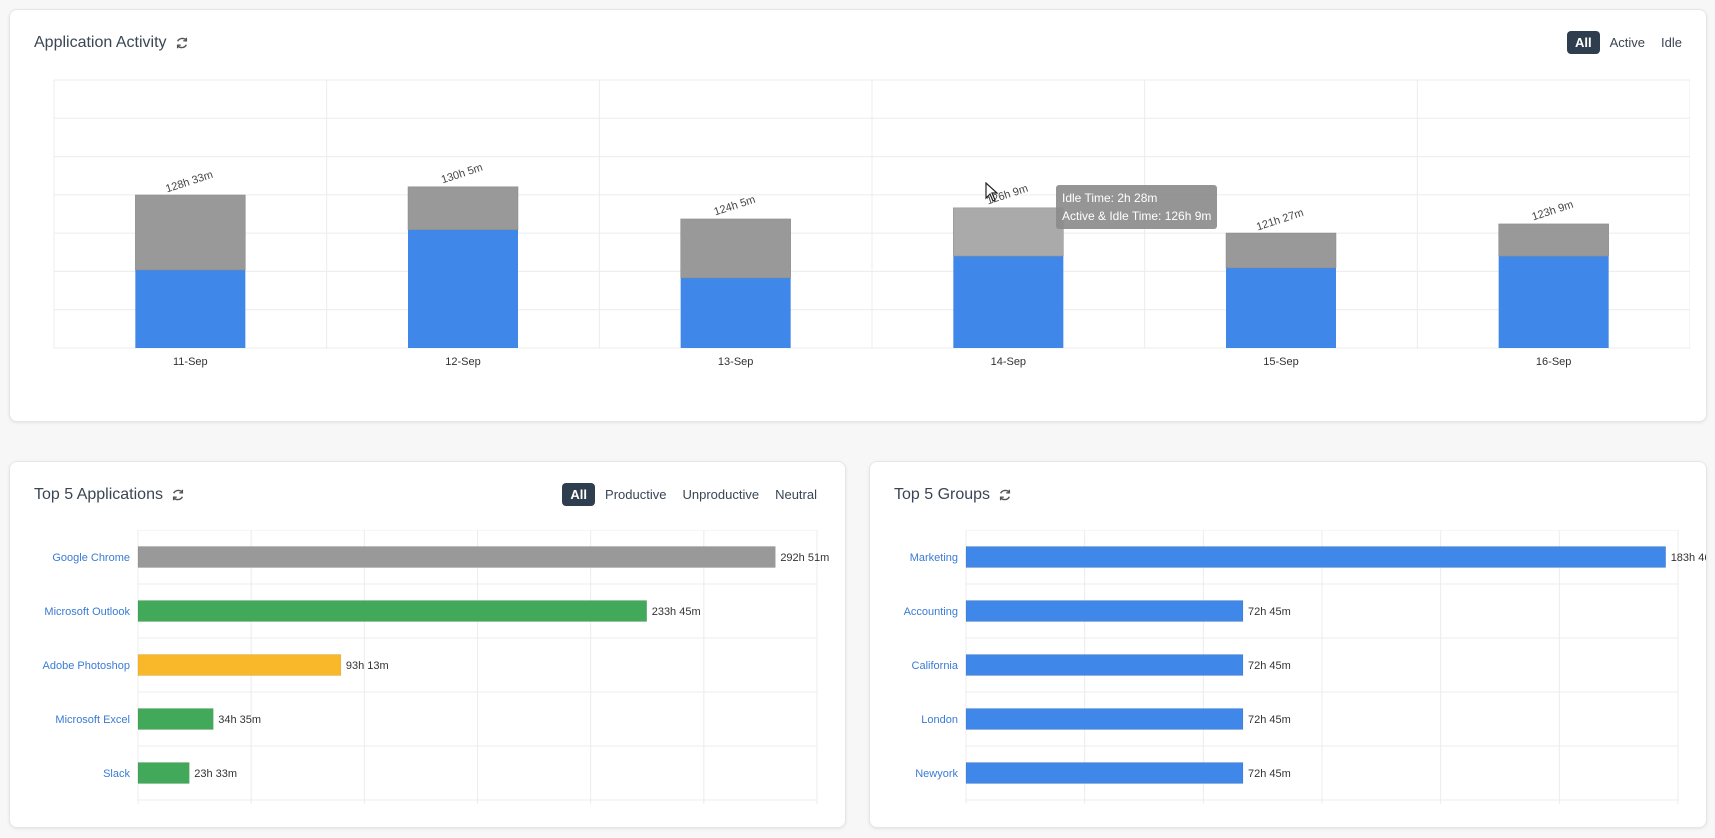 Image resolution: width=1715 pixels, height=838 pixels. Describe the element at coordinates (190, 362) in the screenshot. I see `x-tick-label: 11-Sep` at that location.